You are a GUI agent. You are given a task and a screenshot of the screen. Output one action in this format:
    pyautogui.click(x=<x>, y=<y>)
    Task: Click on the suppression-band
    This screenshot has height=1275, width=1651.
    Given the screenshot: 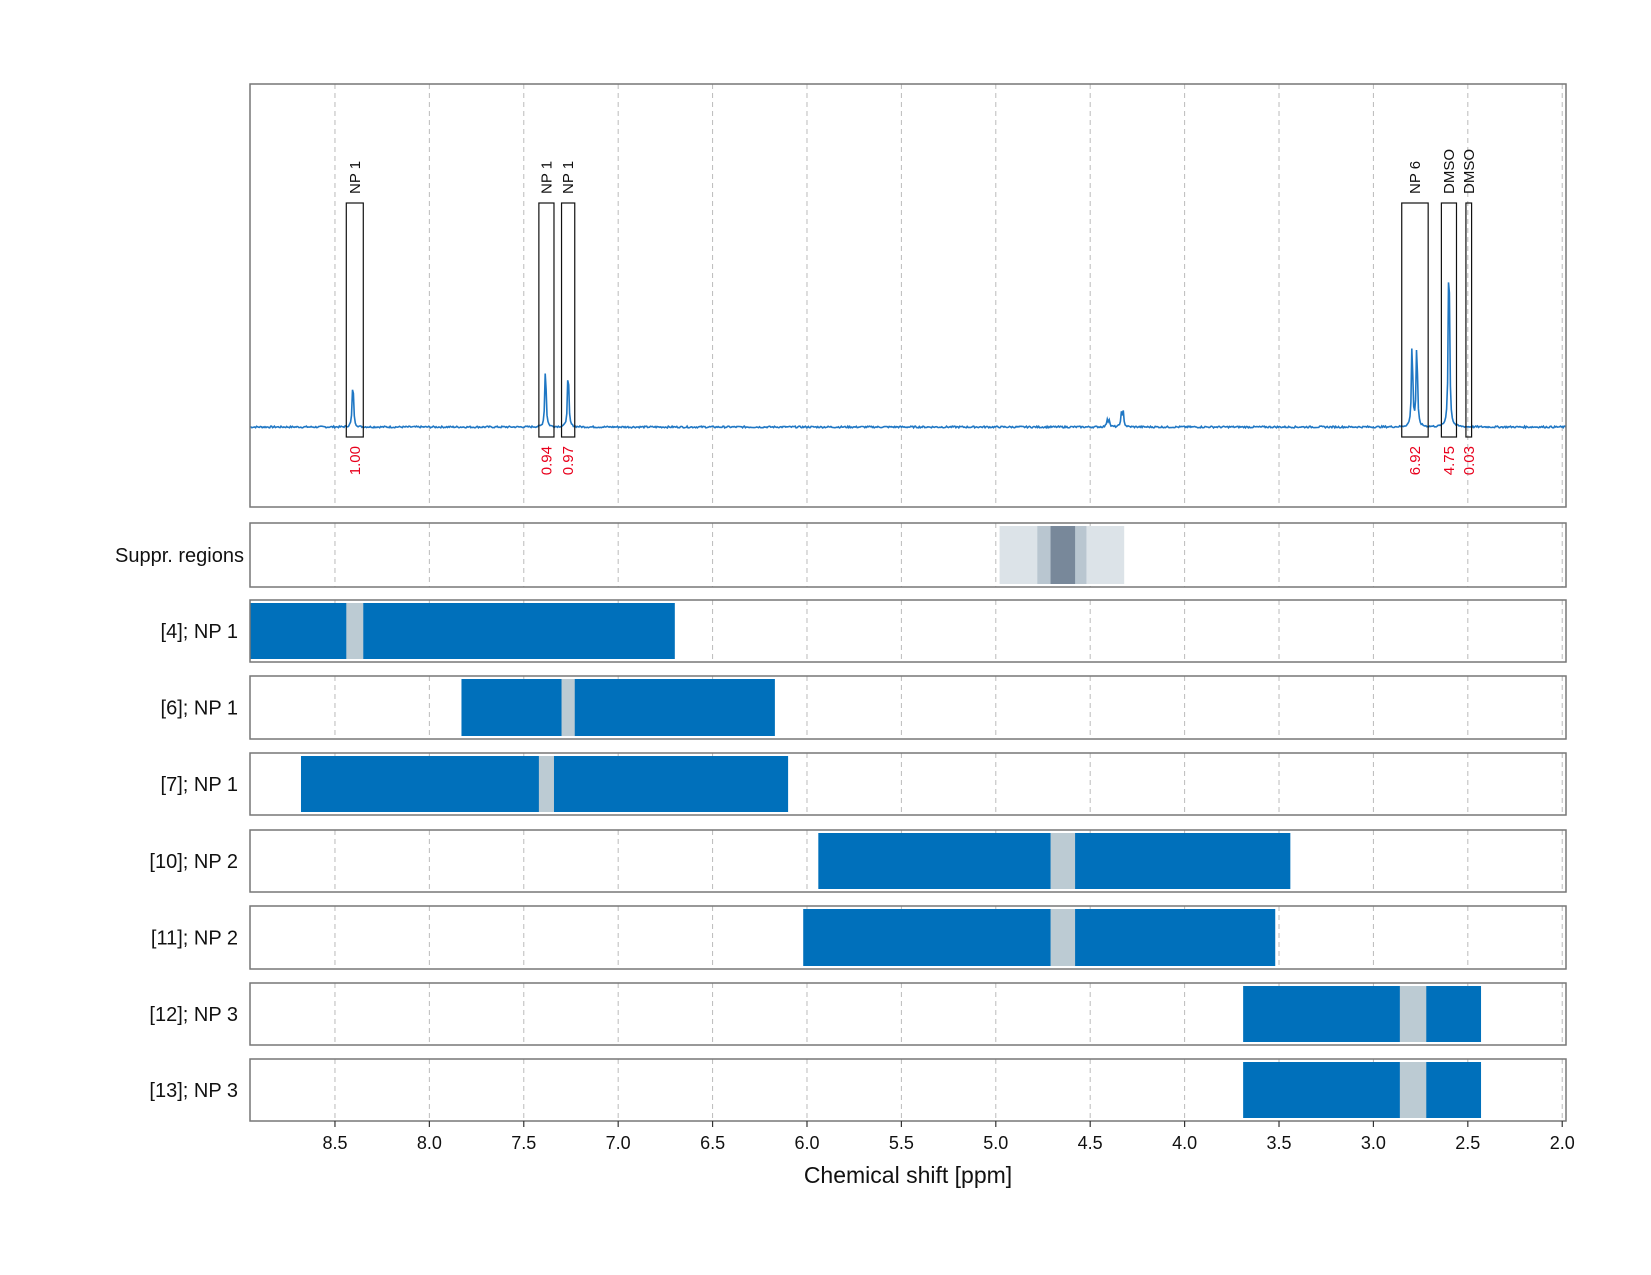 What is the action you would take?
    pyautogui.click(x=1063, y=555)
    